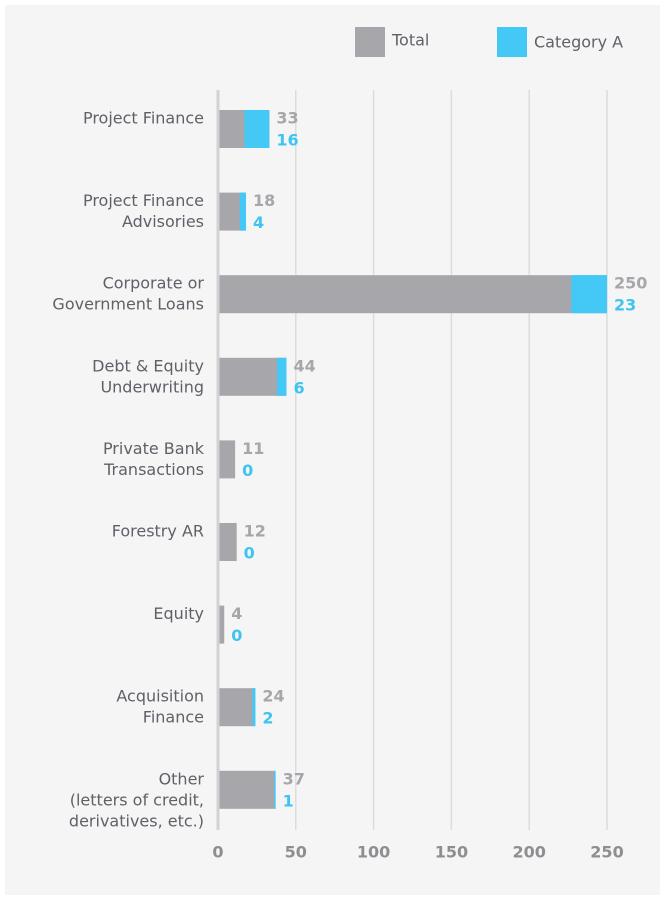 Image resolution: width=665 pixels, height=899 pixels. Describe the element at coordinates (137, 799) in the screenshot. I see `category-label: (letters of credit,` at that location.